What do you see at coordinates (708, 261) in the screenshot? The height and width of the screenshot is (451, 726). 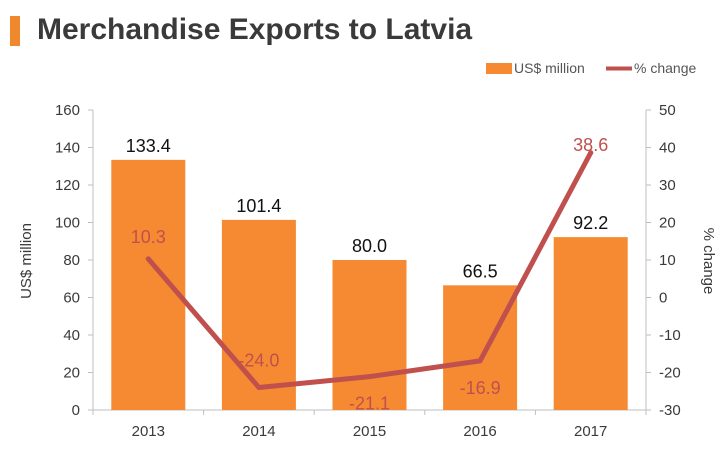 I see `y-axis-title-right: % change` at bounding box center [708, 261].